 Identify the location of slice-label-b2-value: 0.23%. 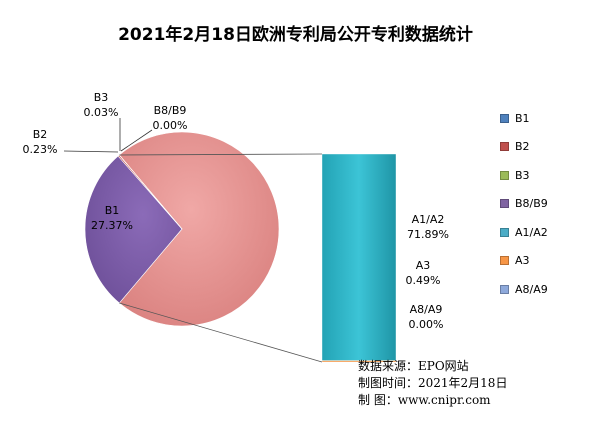
(40, 149).